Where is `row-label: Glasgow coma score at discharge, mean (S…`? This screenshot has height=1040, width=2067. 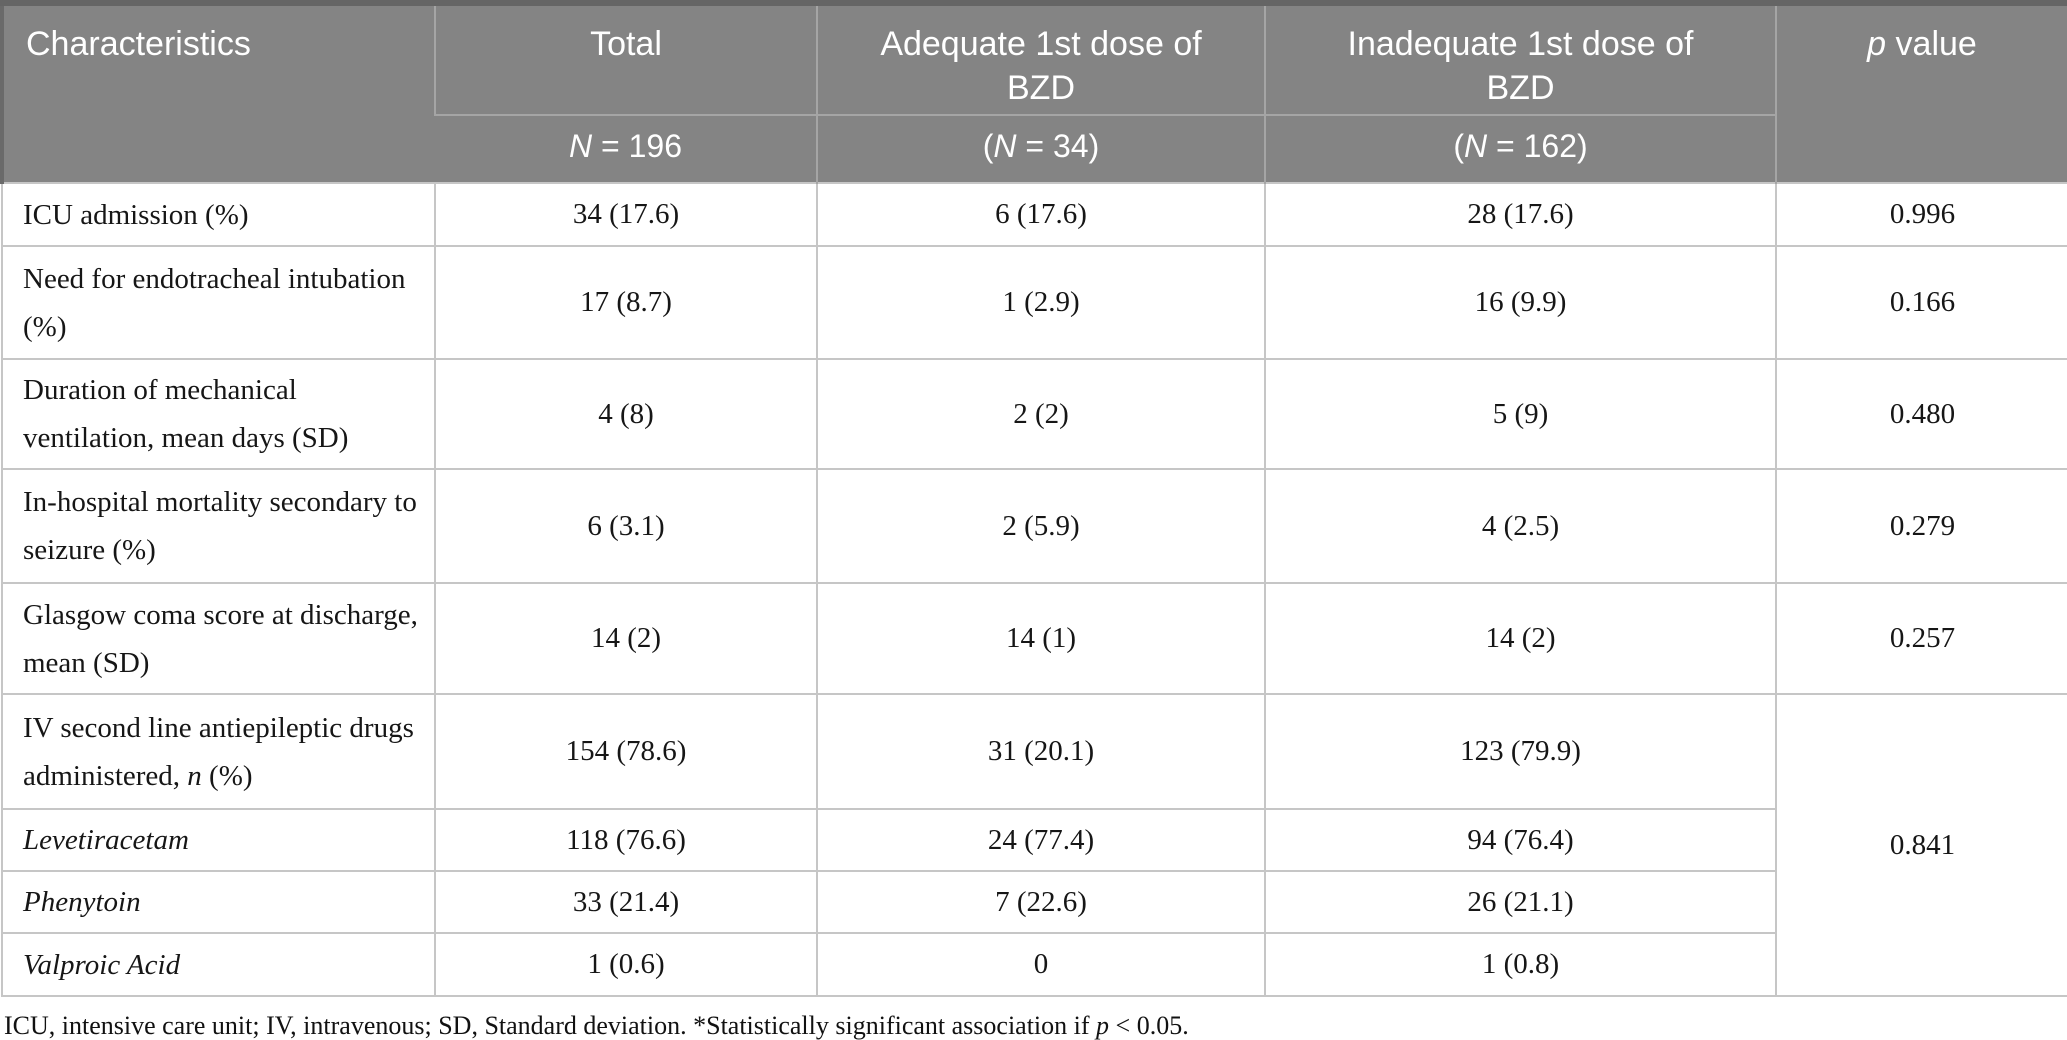
row-label: Glasgow coma score at discharge, mean (S… is located at coordinates (218, 638).